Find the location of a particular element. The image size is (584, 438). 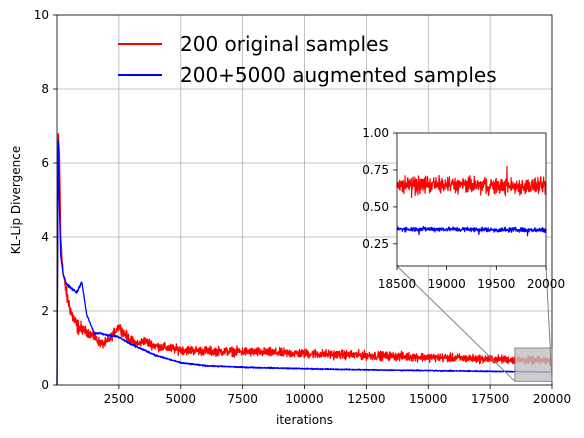

y-tick-label: 6 is located at coordinates (45, 163).